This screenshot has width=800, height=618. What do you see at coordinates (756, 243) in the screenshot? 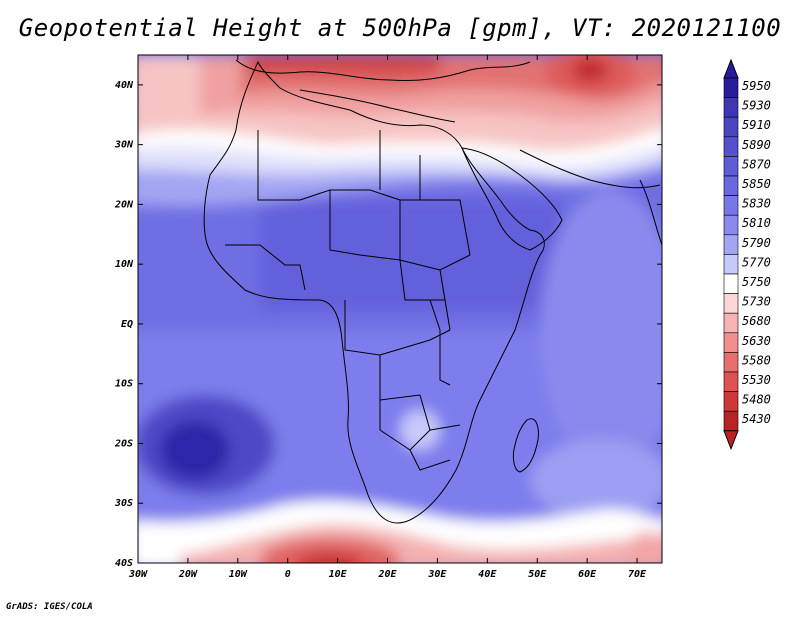
I see `colorbar-level-label: 5790` at bounding box center [756, 243].